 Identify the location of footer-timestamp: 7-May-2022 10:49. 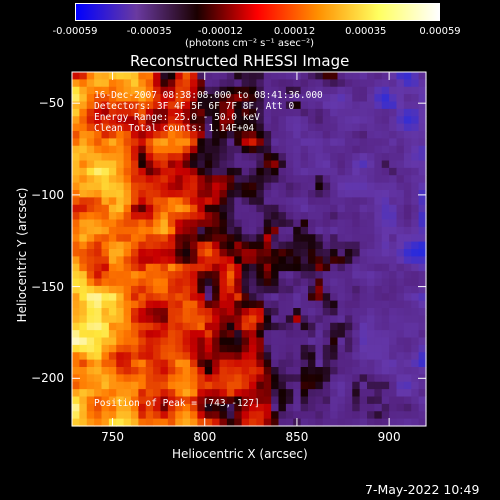
(422, 489).